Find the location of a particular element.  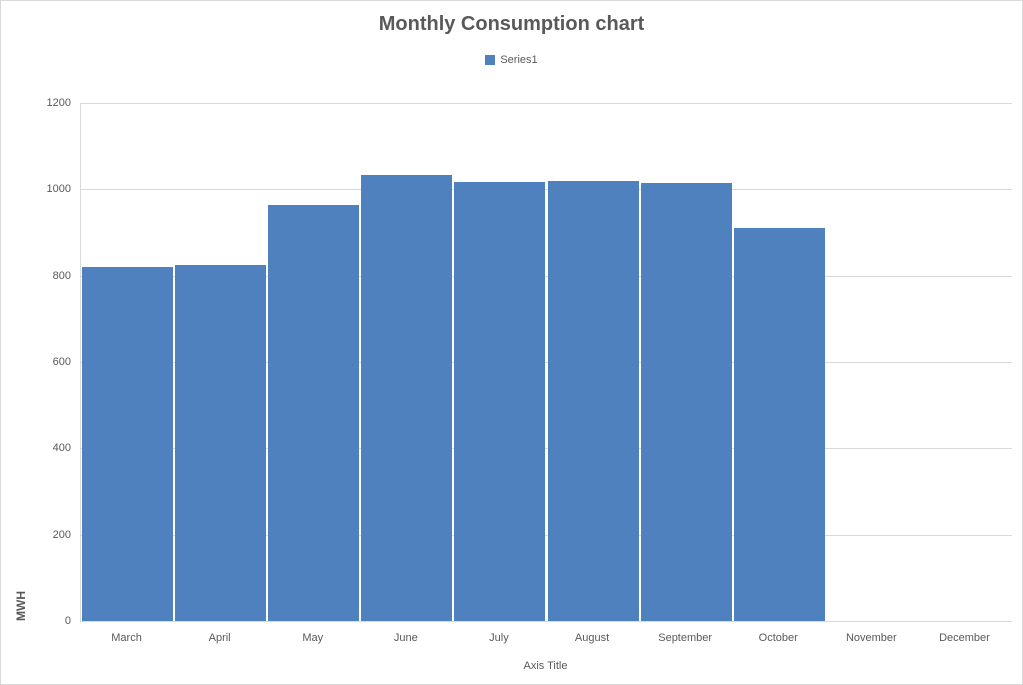

bar-april is located at coordinates (221, 443).